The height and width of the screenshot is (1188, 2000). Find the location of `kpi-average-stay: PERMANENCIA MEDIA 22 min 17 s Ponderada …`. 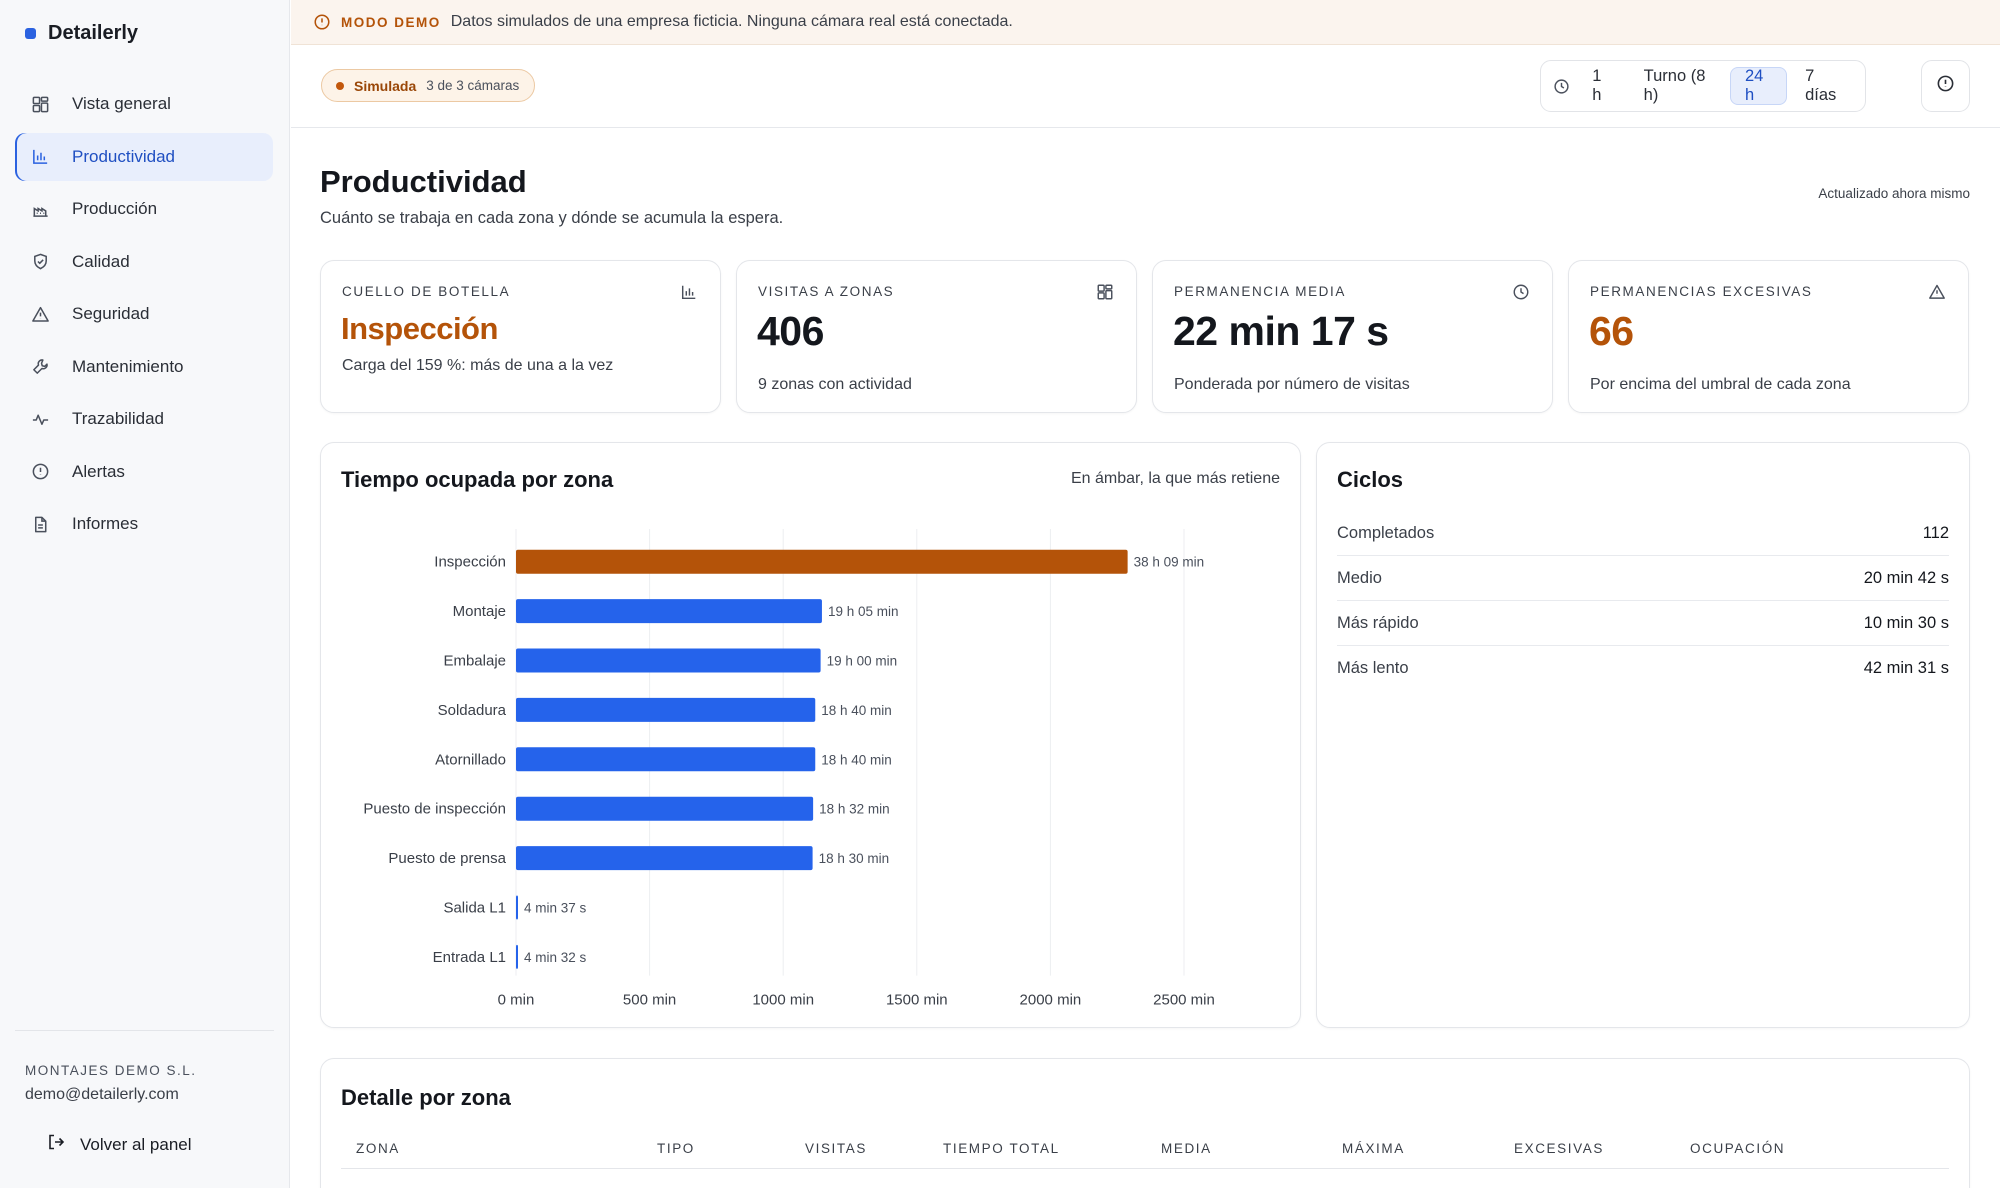

kpi-average-stay: PERMANENCIA MEDIA 22 min 17 s Ponderada … is located at coordinates (1352, 336).